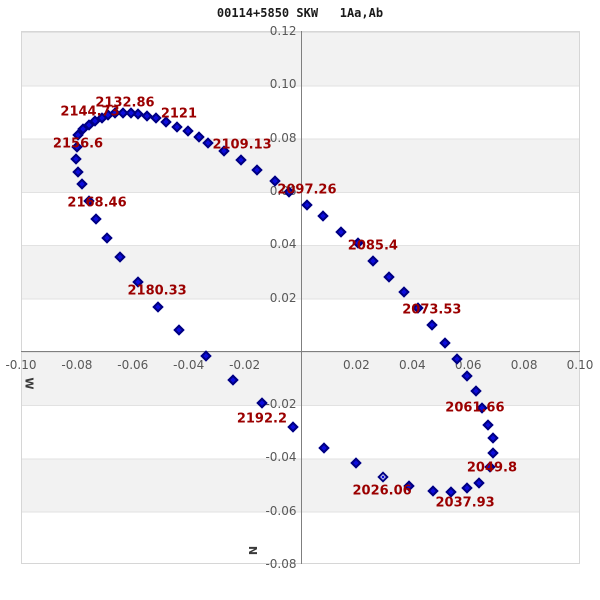 The height and width of the screenshot is (600, 600). Describe the element at coordinates (21, 364) in the screenshot. I see `x-tick-label: -0.10` at that location.